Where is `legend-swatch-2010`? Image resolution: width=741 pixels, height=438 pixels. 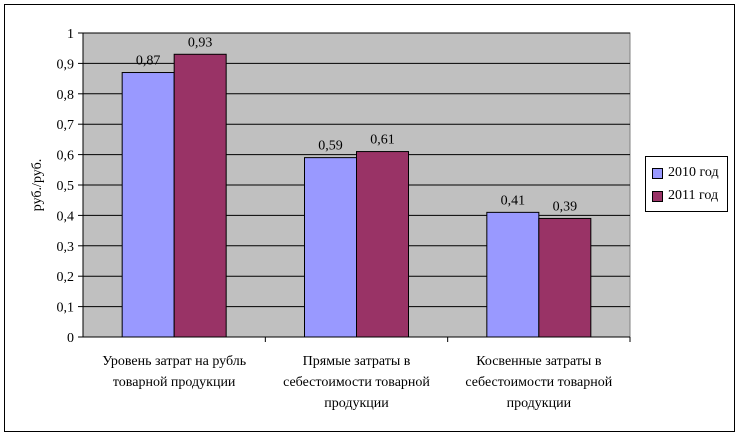 legend-swatch-2010 is located at coordinates (657, 173).